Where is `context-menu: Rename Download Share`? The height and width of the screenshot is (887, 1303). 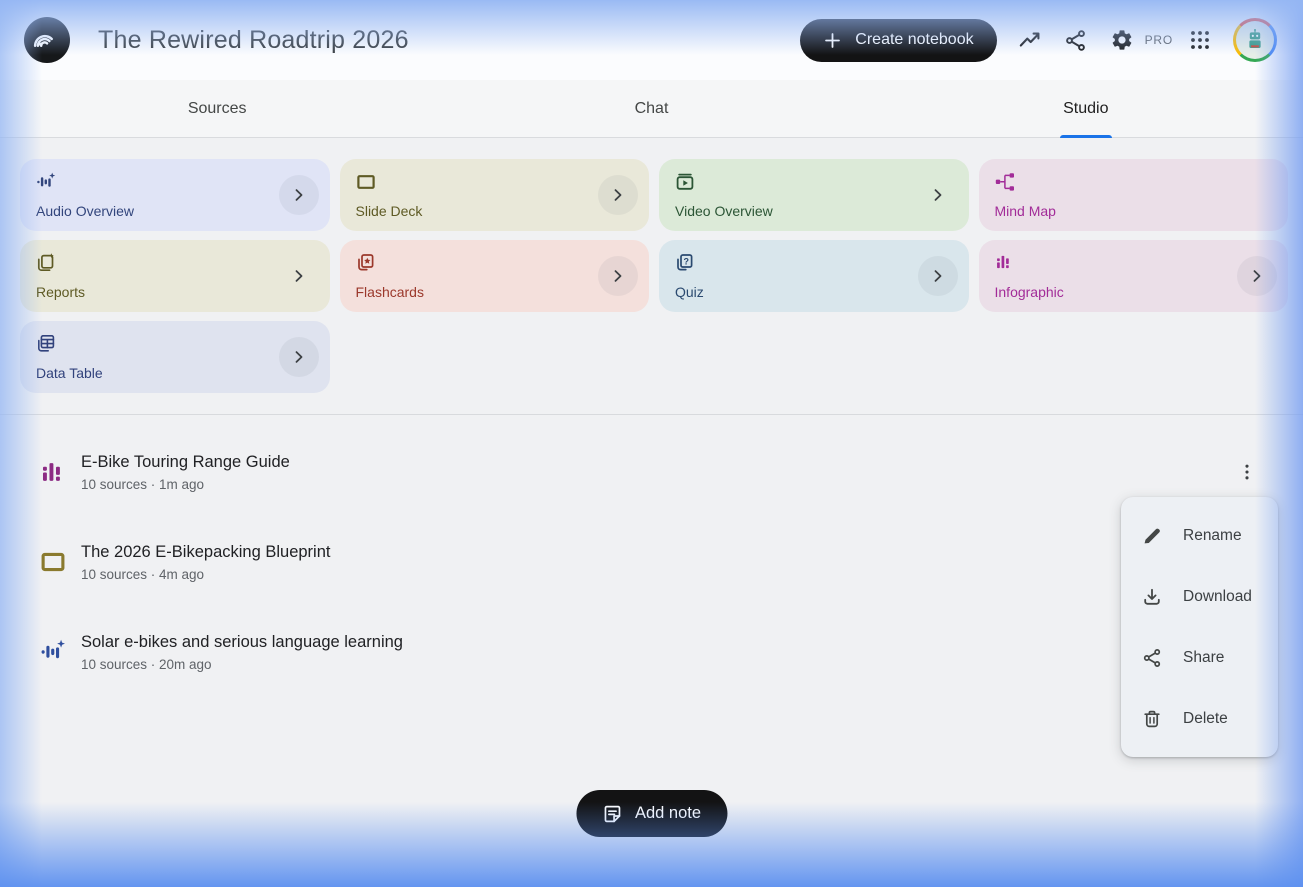 context-menu: Rename Download Share is located at coordinates (1199, 627).